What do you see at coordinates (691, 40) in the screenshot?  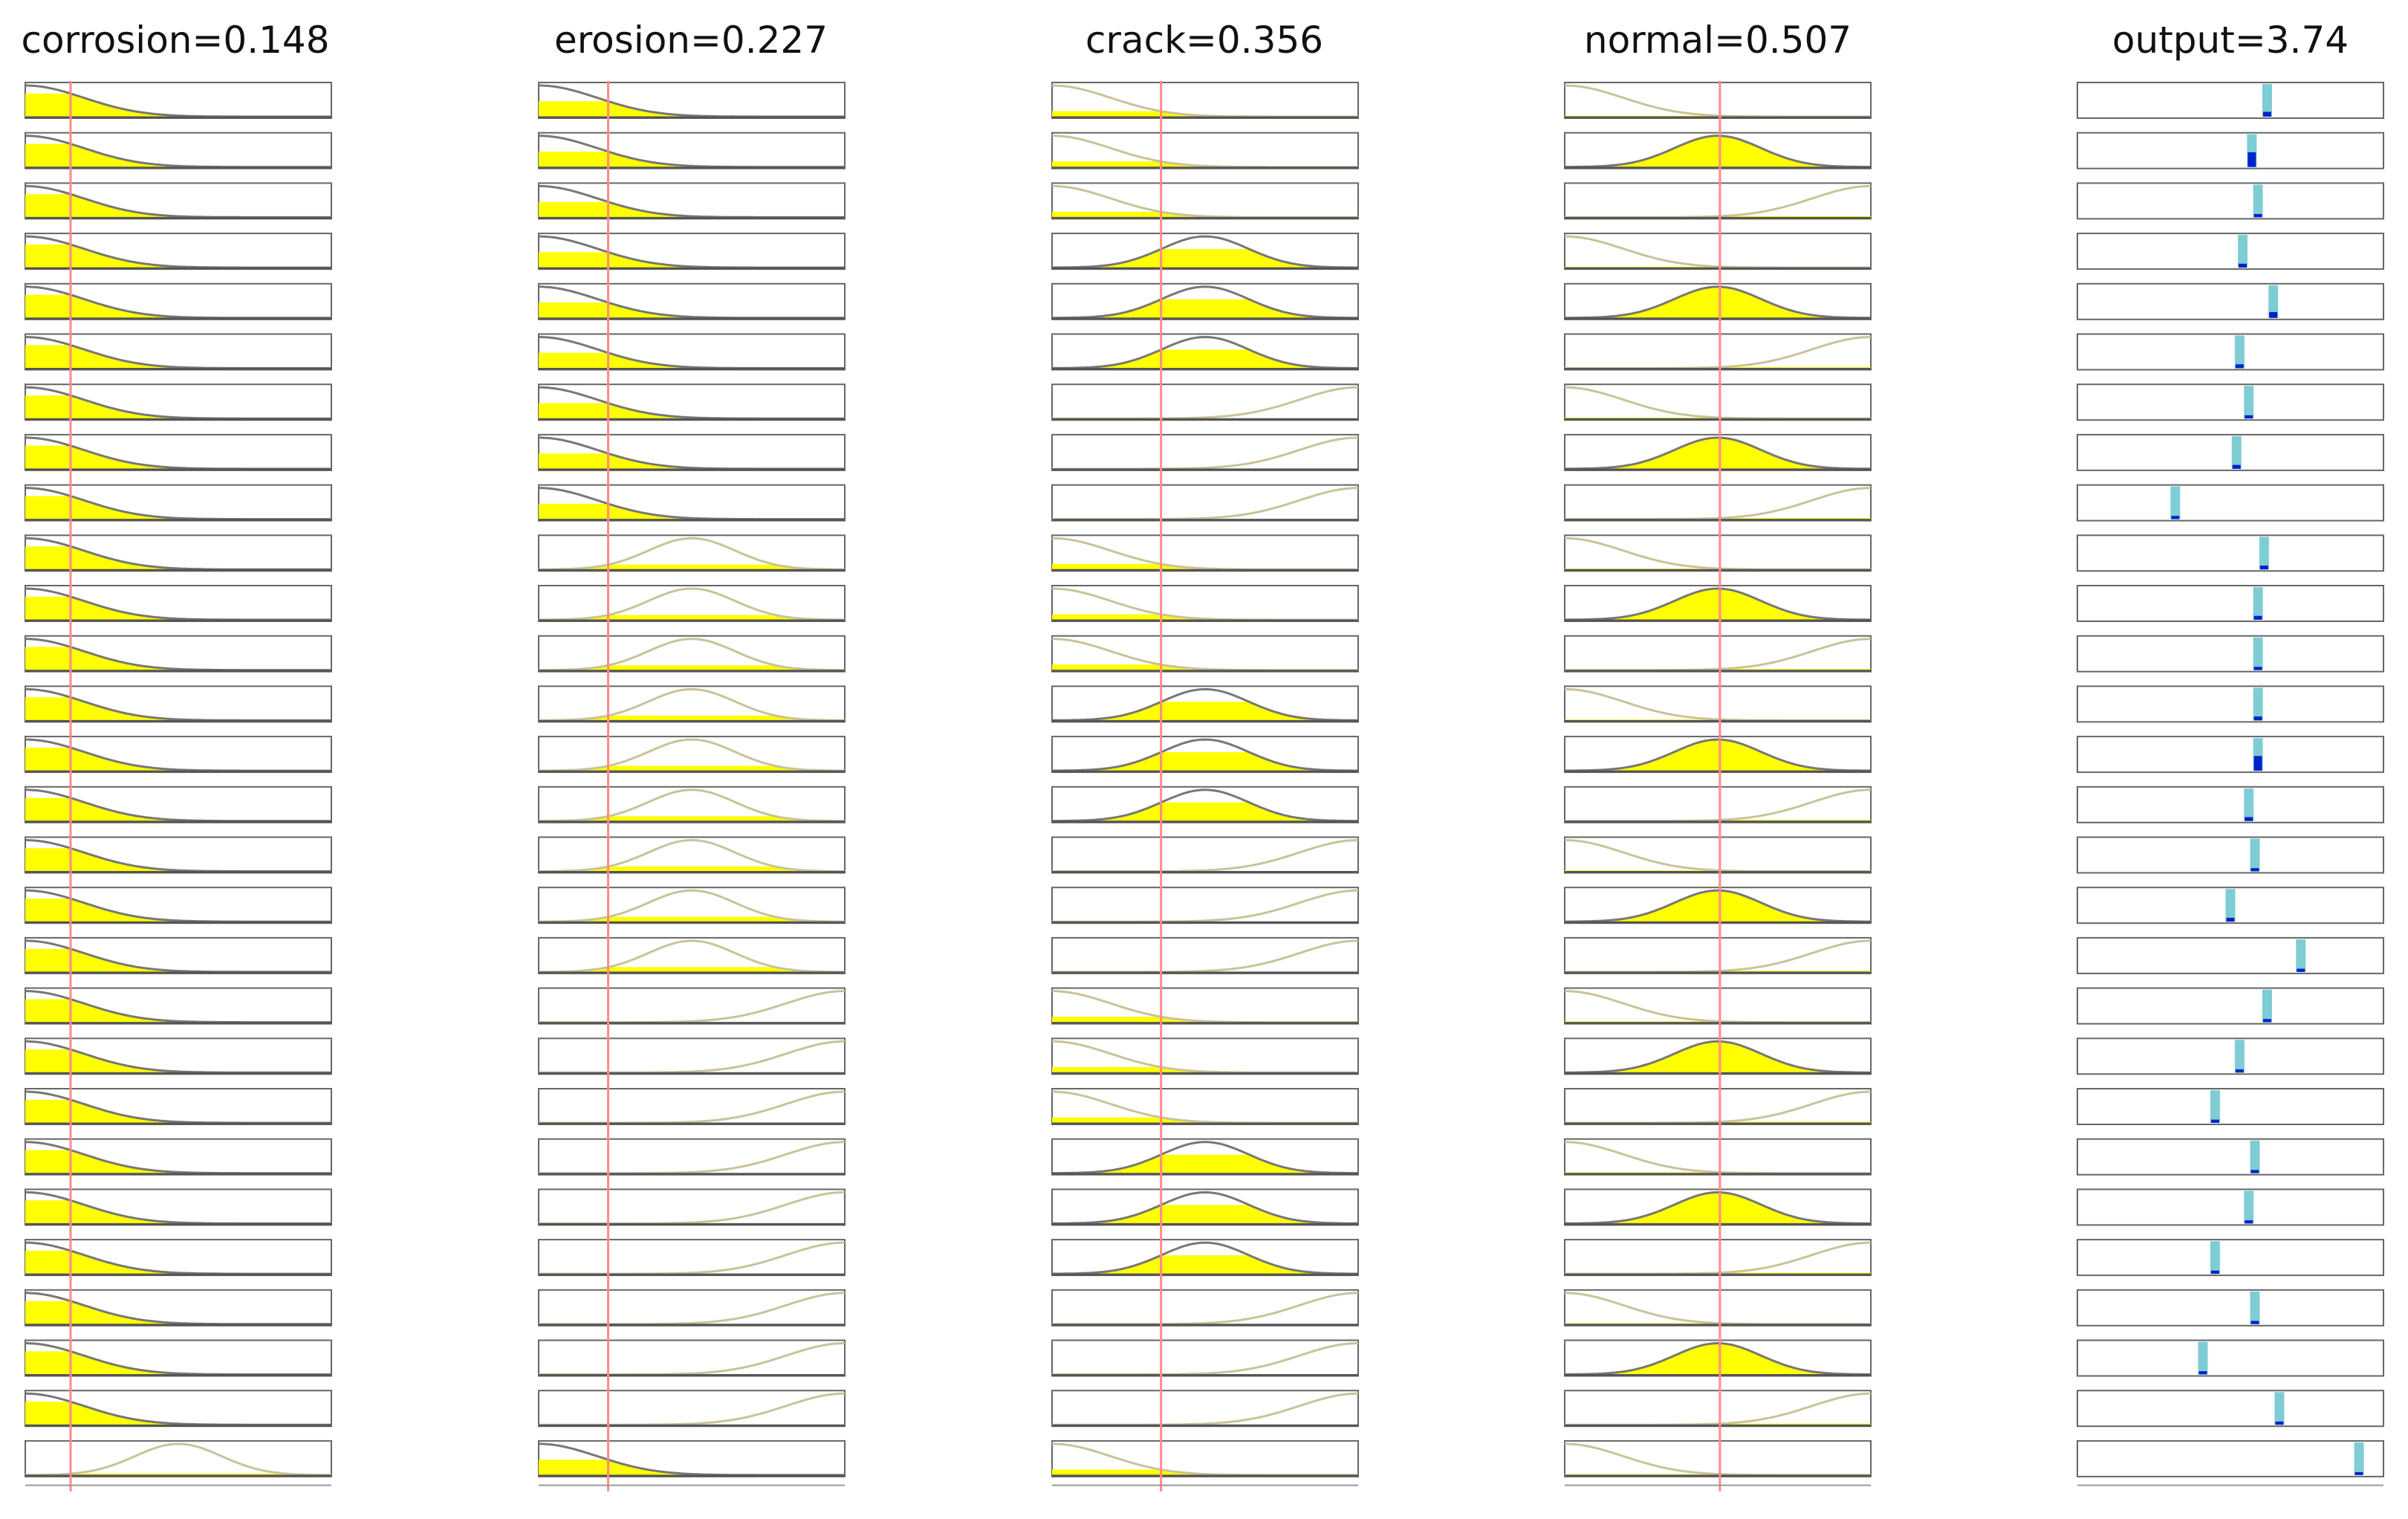 I see `erosion-title: erosion=0.227` at bounding box center [691, 40].